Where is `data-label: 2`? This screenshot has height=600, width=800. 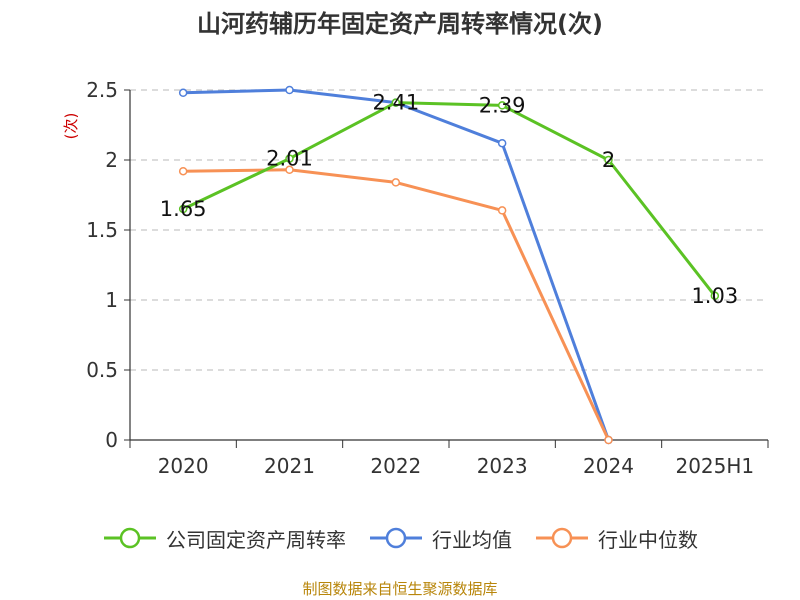 data-label: 2 is located at coordinates (608, 160).